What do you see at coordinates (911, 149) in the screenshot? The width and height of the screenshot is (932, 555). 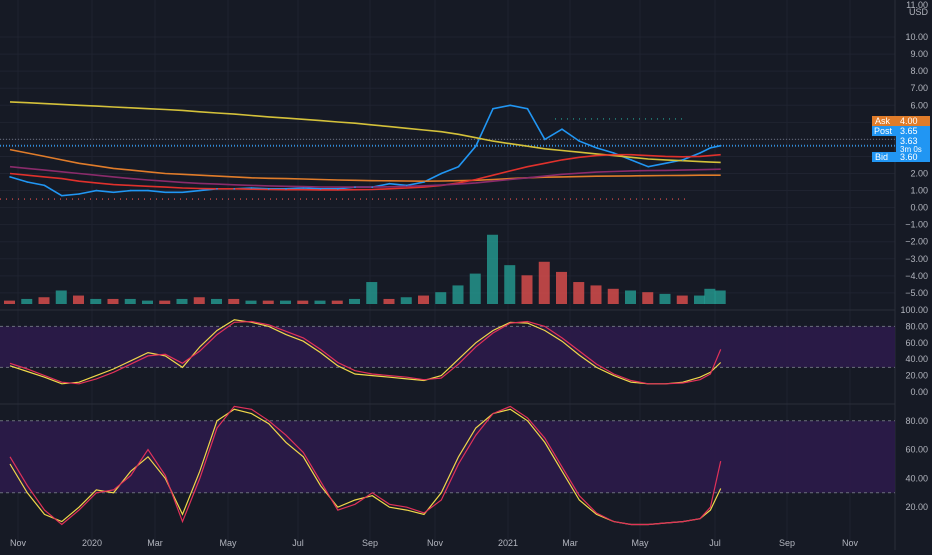 I see `last-countdown: 3m 0s` at bounding box center [911, 149].